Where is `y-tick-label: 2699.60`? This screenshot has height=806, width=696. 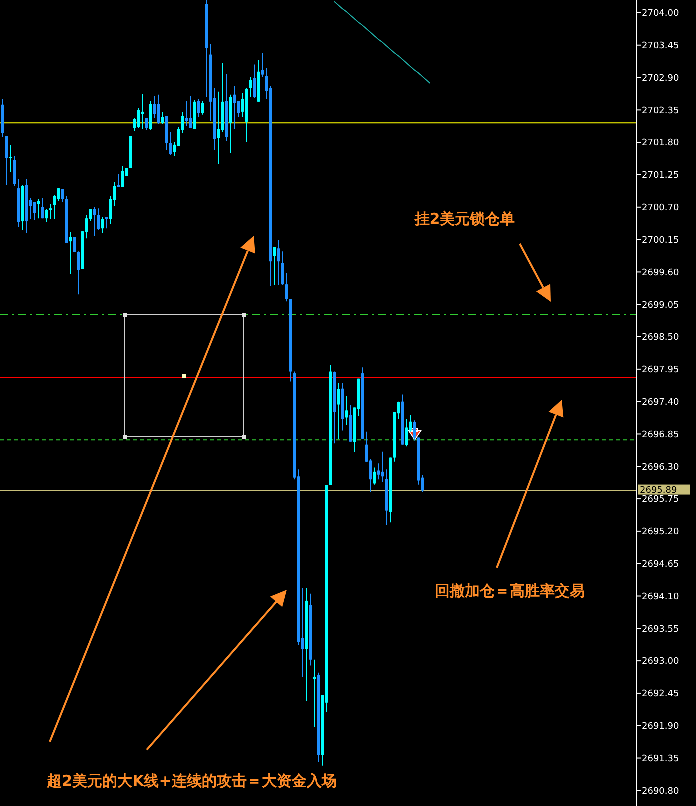 y-tick-label: 2699.60 is located at coordinates (661, 273).